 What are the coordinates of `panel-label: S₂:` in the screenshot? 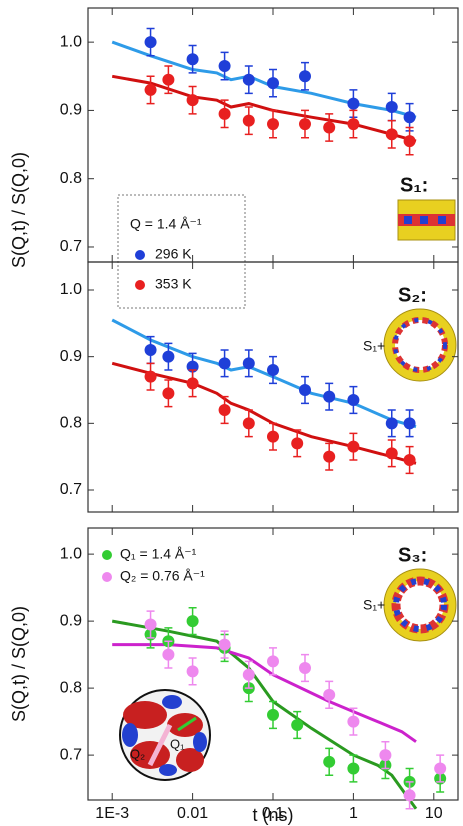 It's located at (412, 295).